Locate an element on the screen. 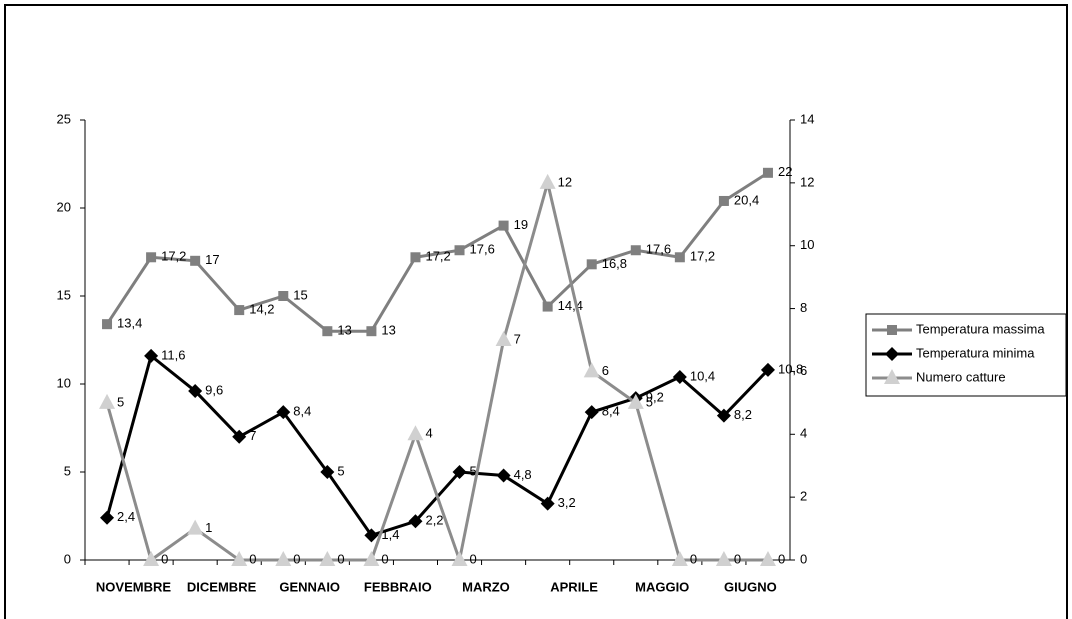  data-label: 20,4 is located at coordinates (746, 199).